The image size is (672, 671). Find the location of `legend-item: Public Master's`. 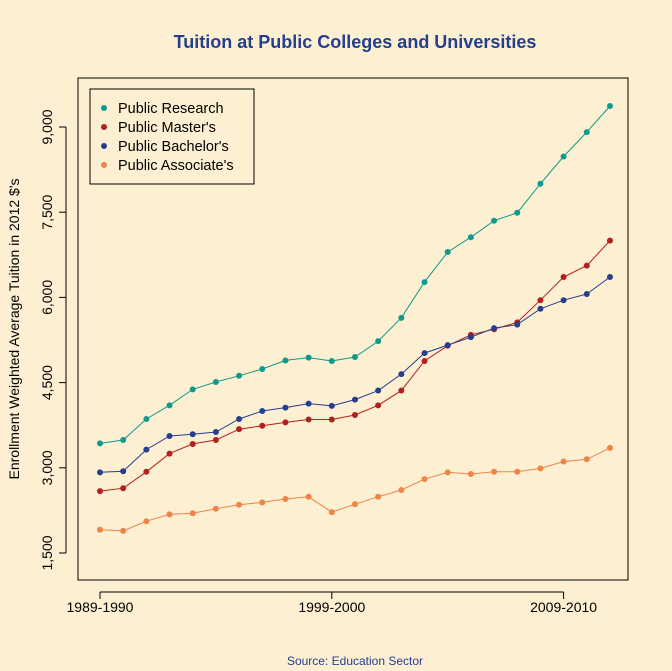

legend-item: Public Master's is located at coordinates (158, 128).